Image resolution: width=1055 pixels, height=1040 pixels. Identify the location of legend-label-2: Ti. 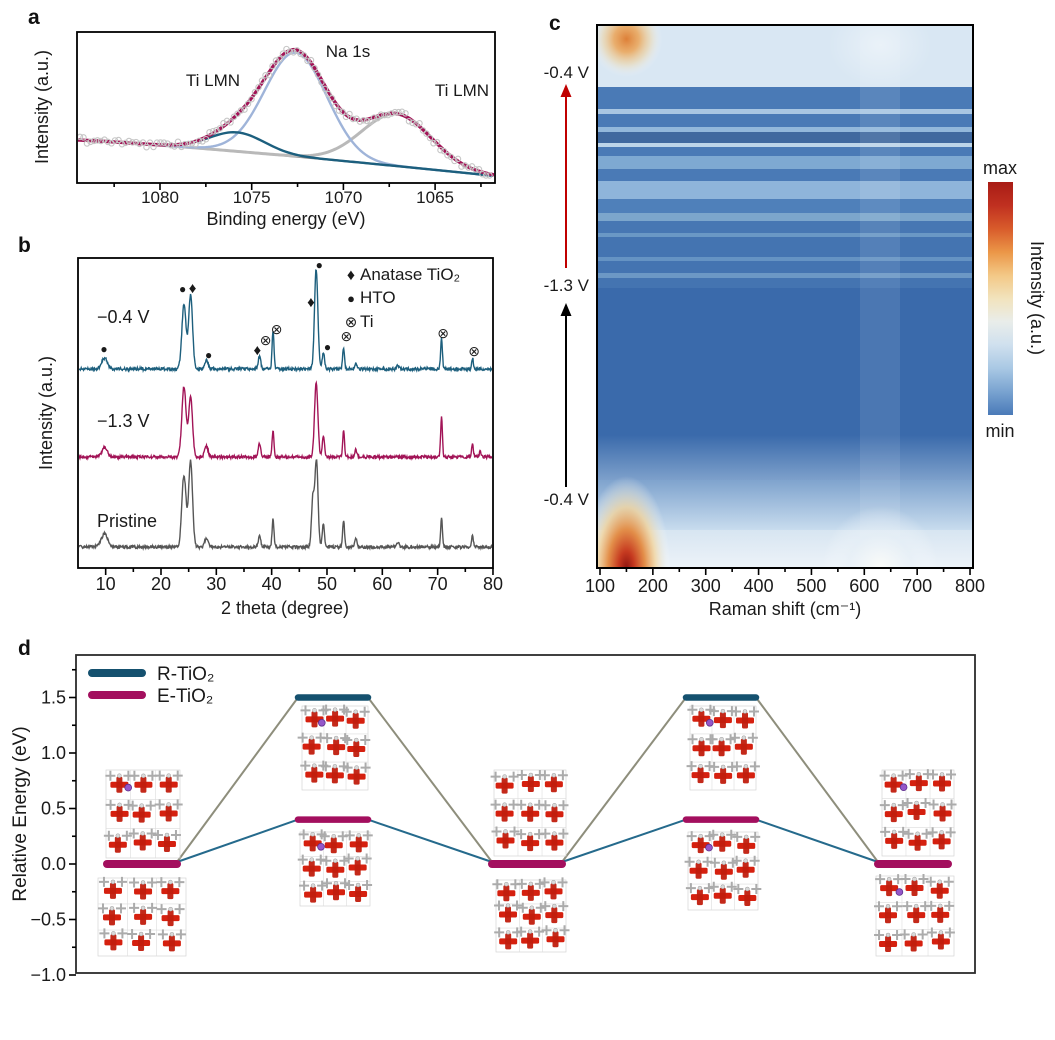
(367, 321).